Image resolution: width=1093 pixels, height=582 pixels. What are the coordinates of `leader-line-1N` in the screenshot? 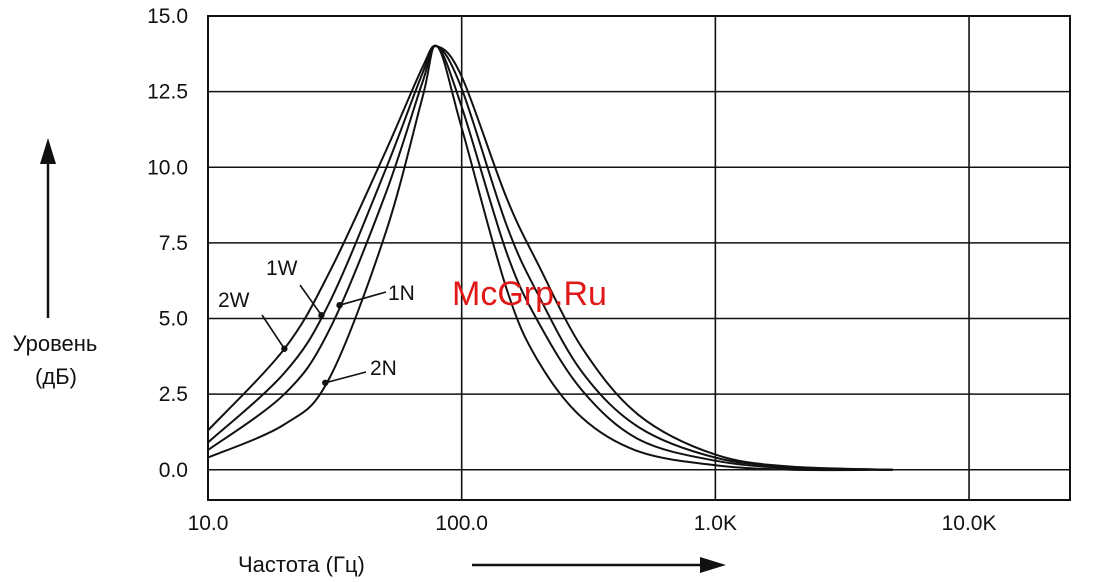 It's located at (363, 298).